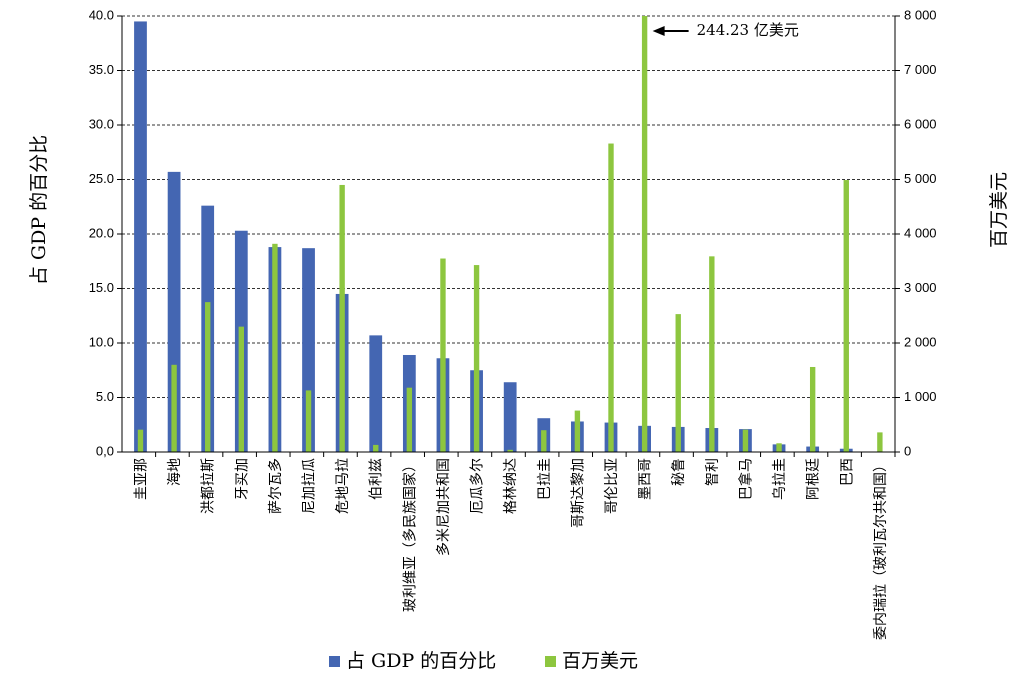 This screenshot has width=1014, height=678. Describe the element at coordinates (101, 69) in the screenshot. I see `y-tick-label-left: 35.0` at that location.